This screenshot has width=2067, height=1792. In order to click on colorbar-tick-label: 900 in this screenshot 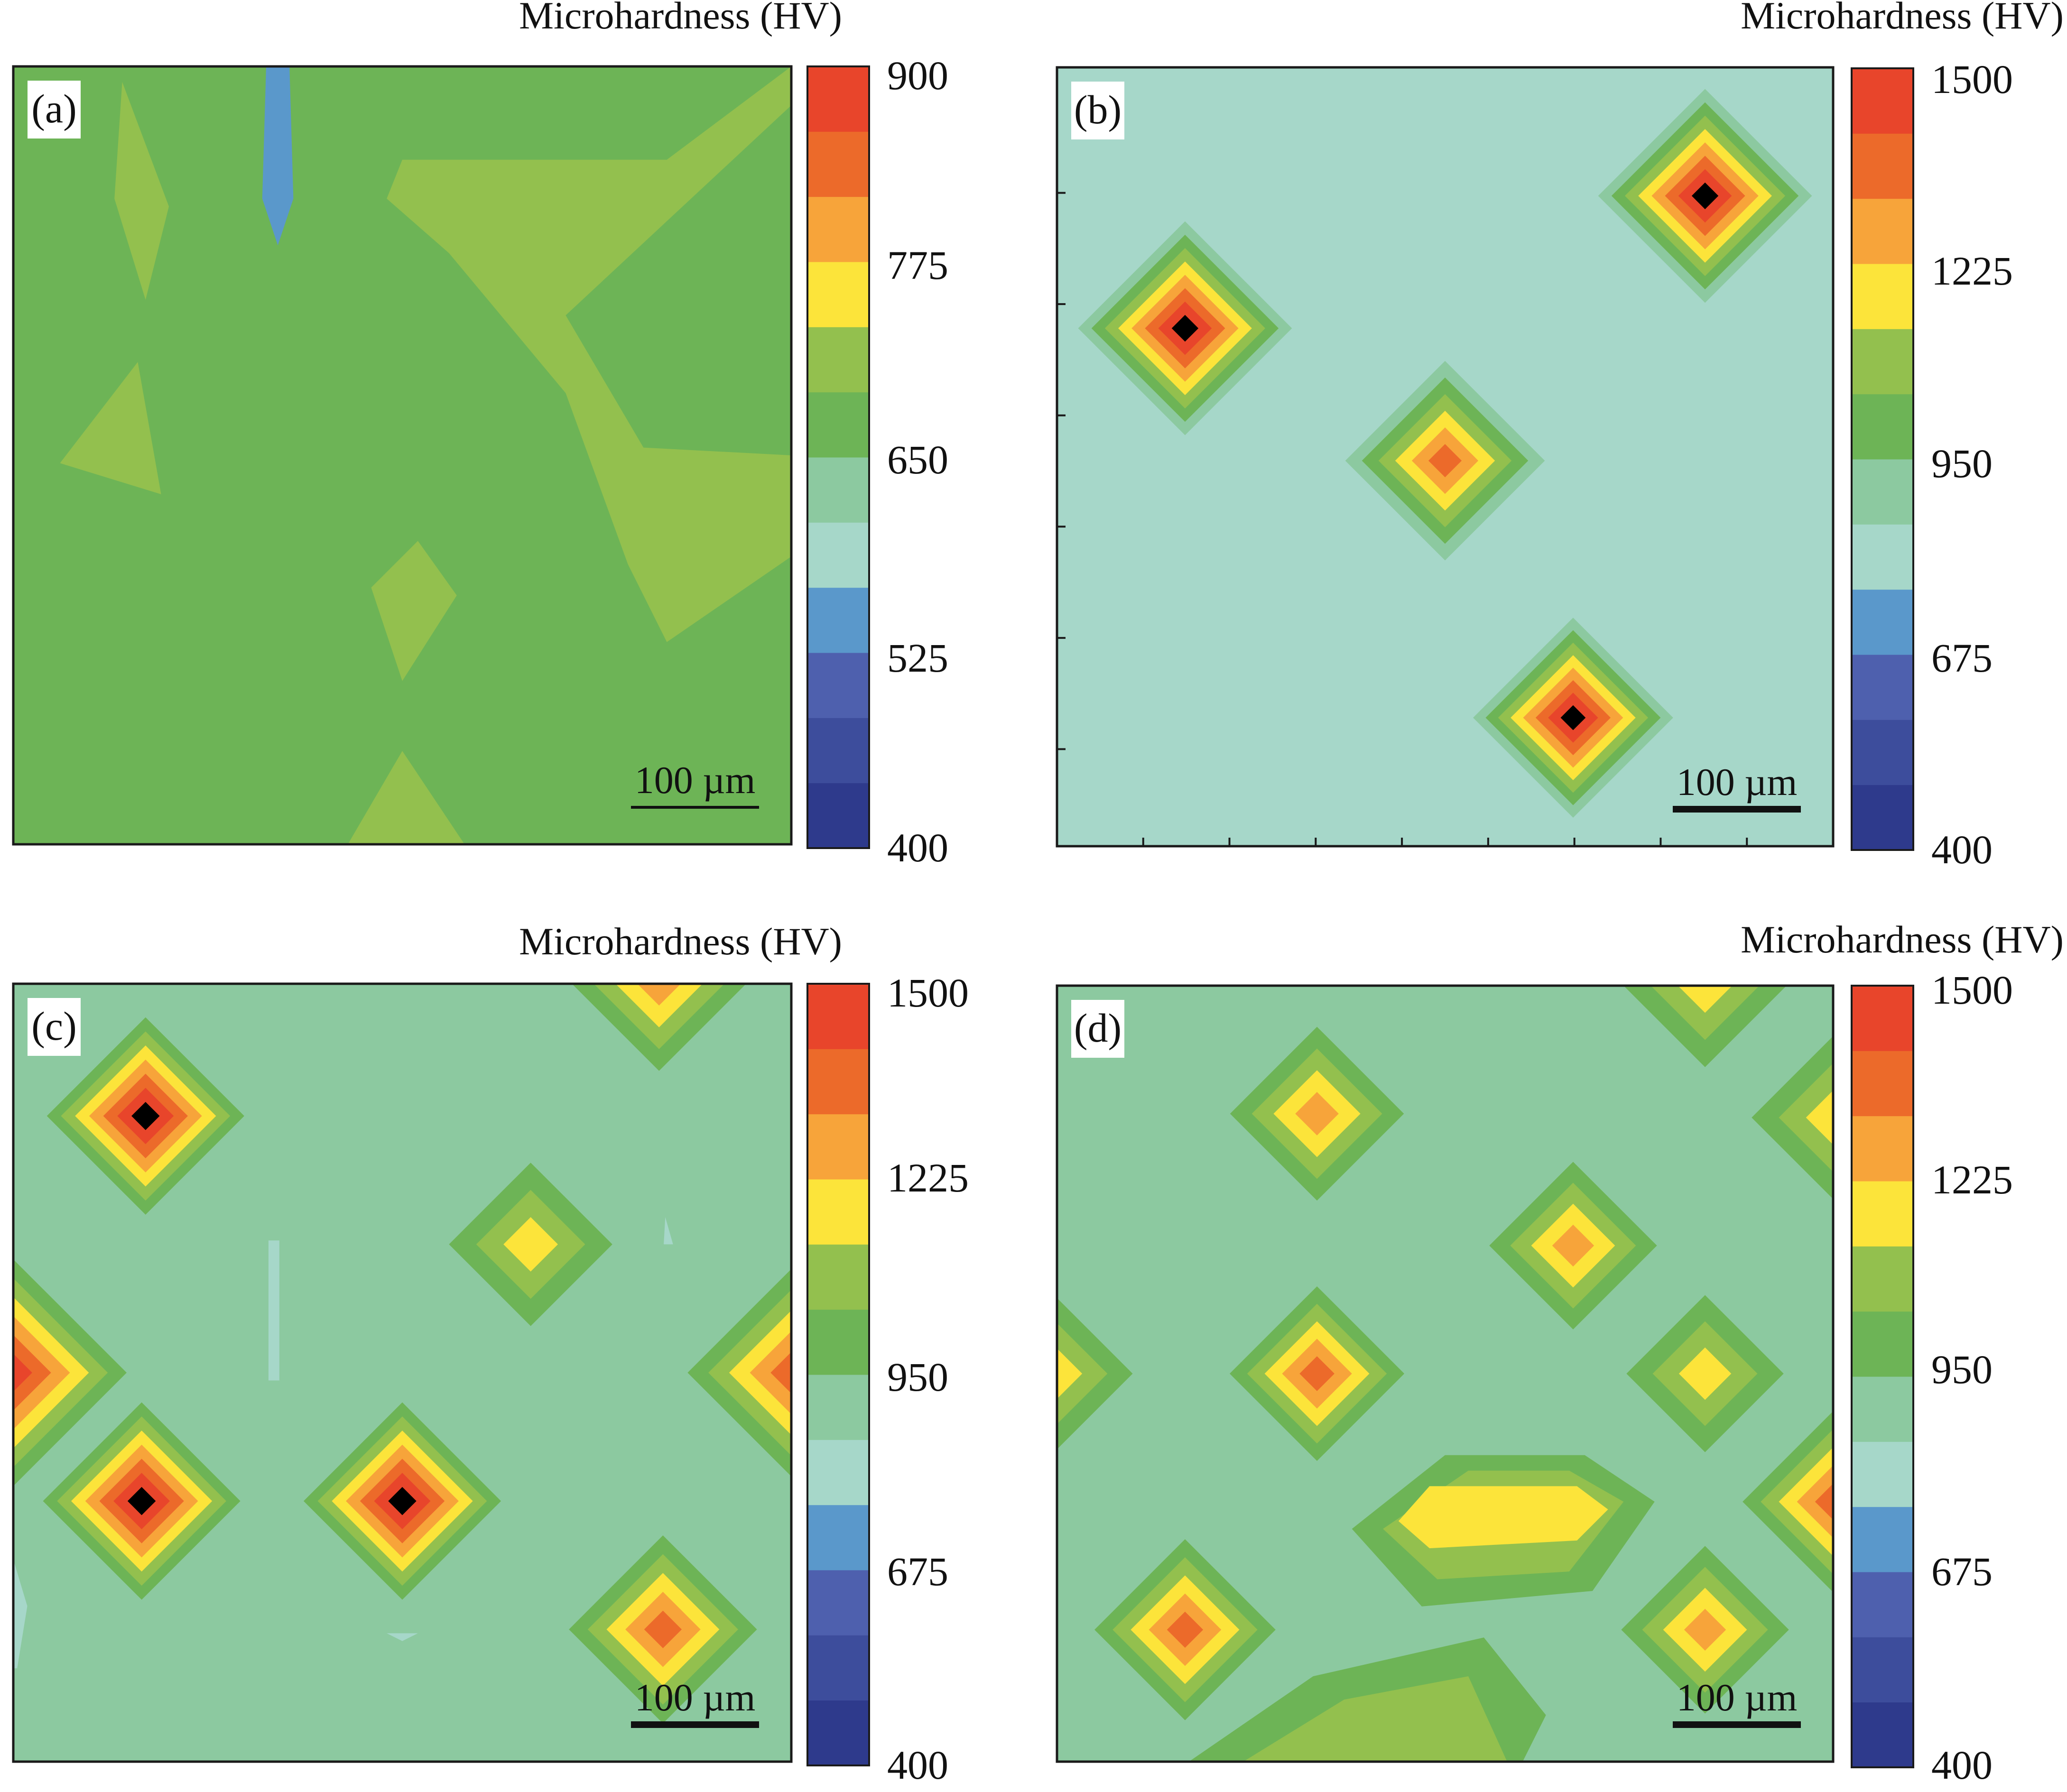, I will do `click(917, 75)`.